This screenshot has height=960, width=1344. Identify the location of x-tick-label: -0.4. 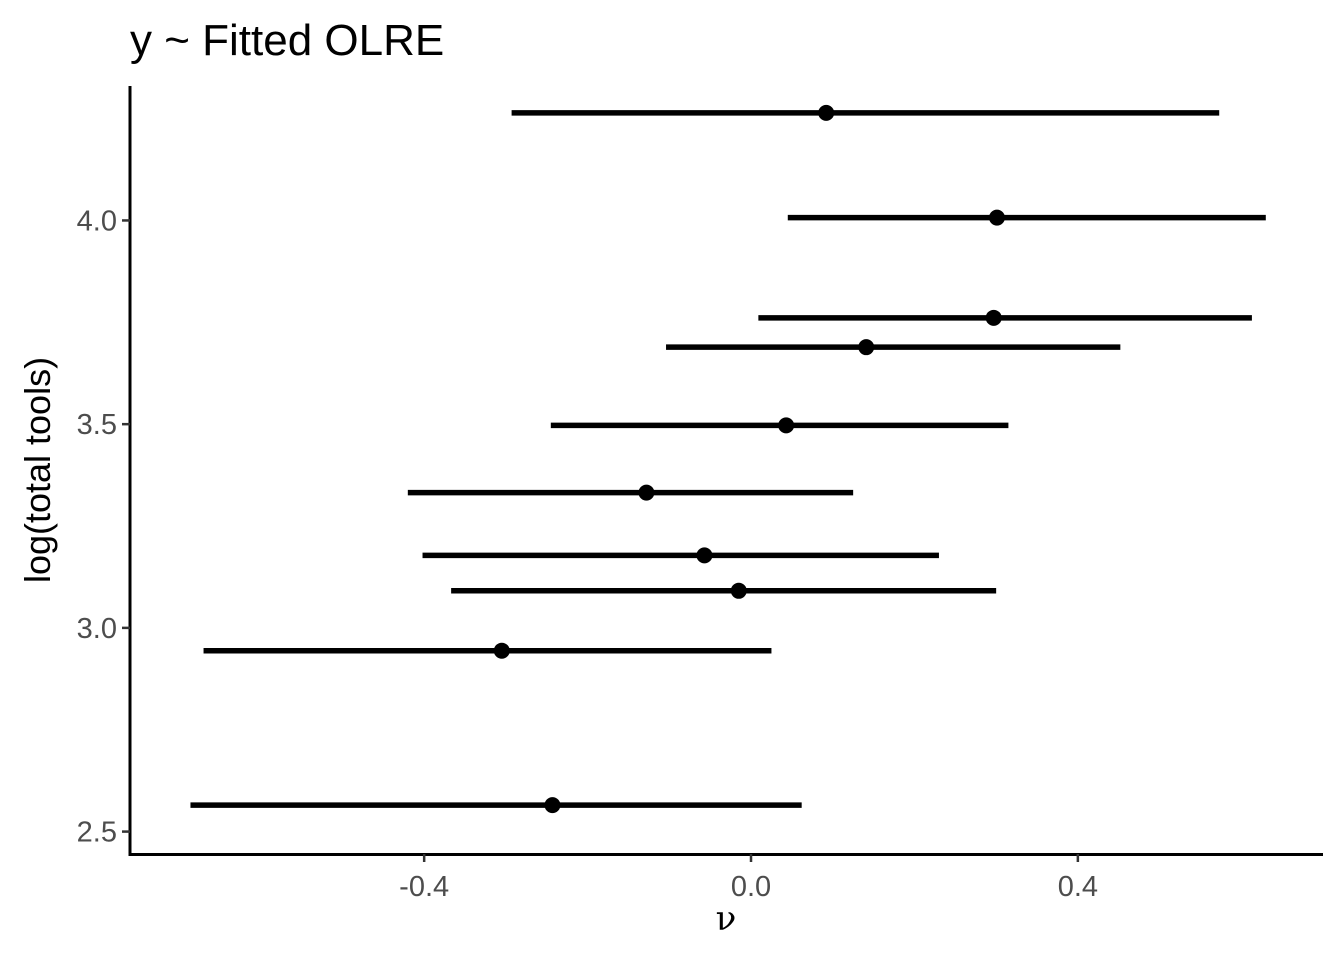
(424, 887).